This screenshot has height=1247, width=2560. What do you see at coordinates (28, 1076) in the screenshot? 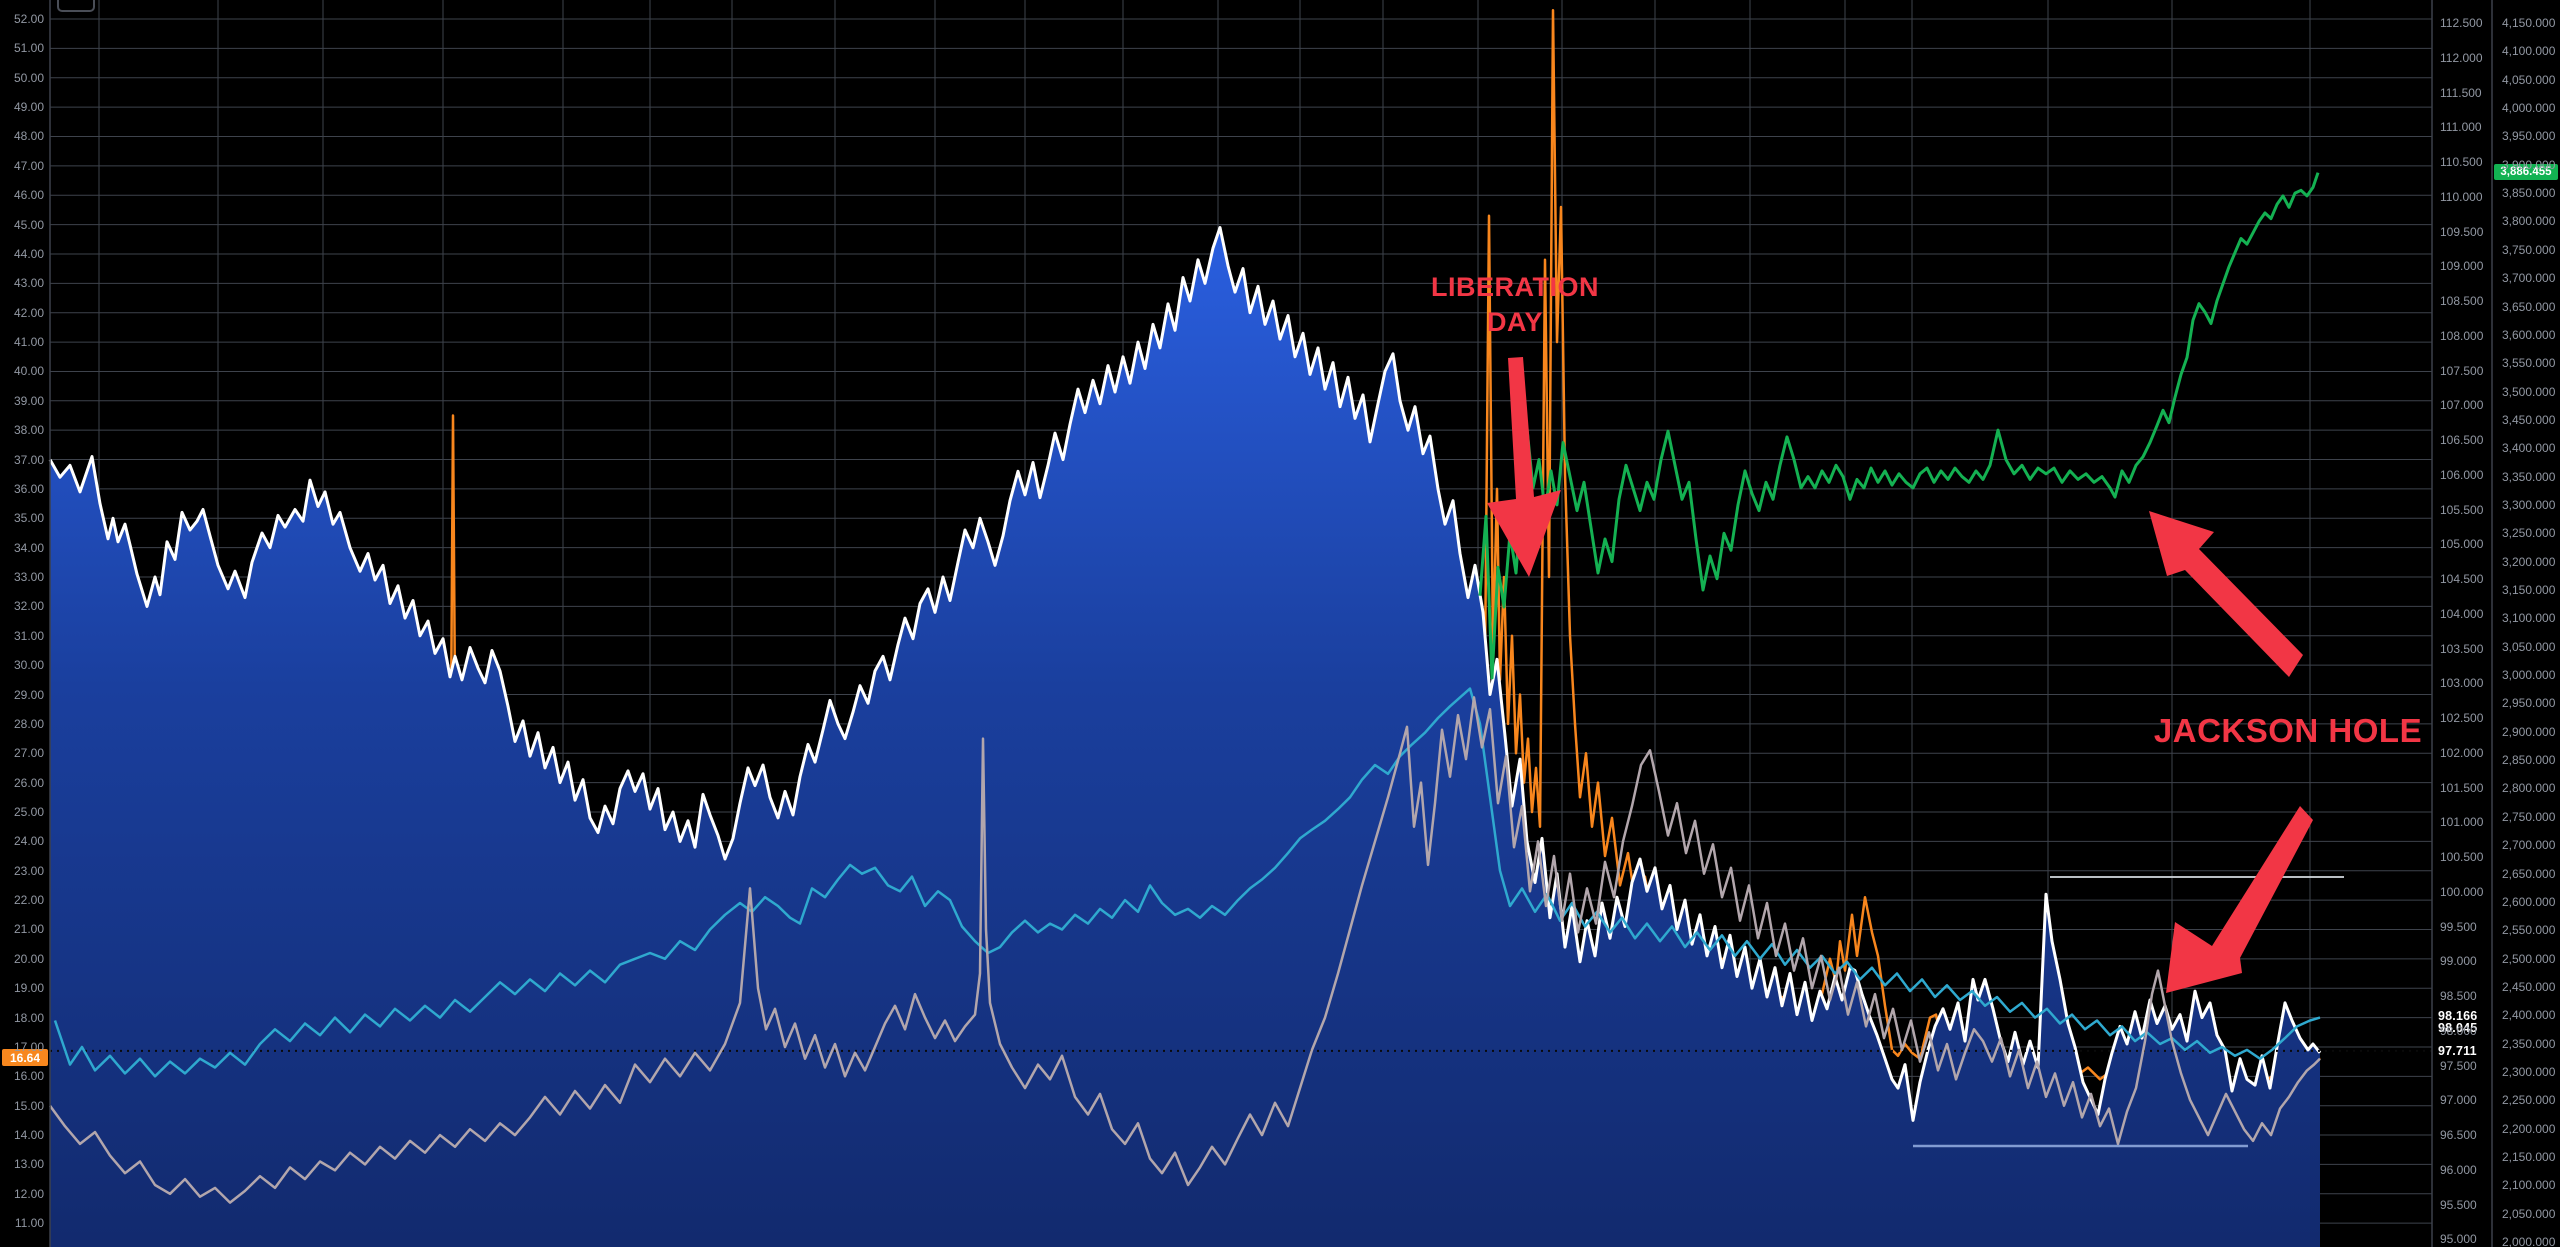
I see `left-tick-label: 16.00` at bounding box center [28, 1076].